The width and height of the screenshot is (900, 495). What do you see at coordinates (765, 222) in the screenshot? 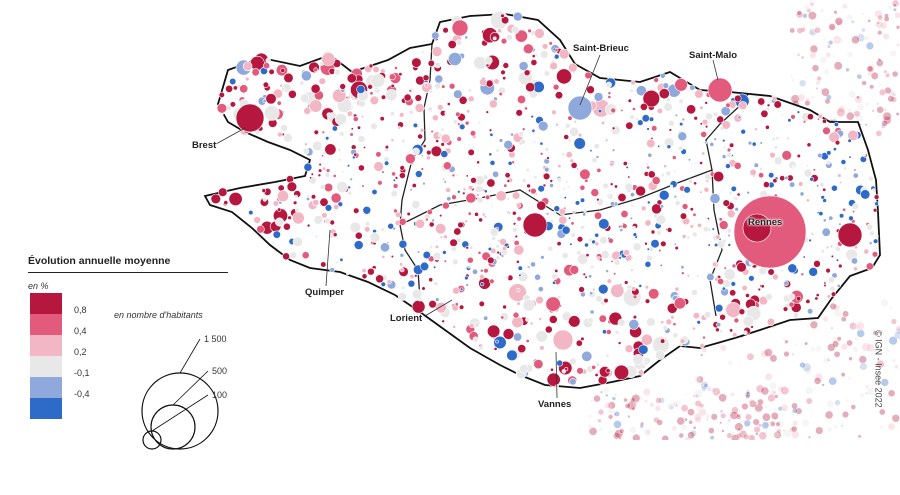
I see `city-label-rennes: Rennes` at bounding box center [765, 222].